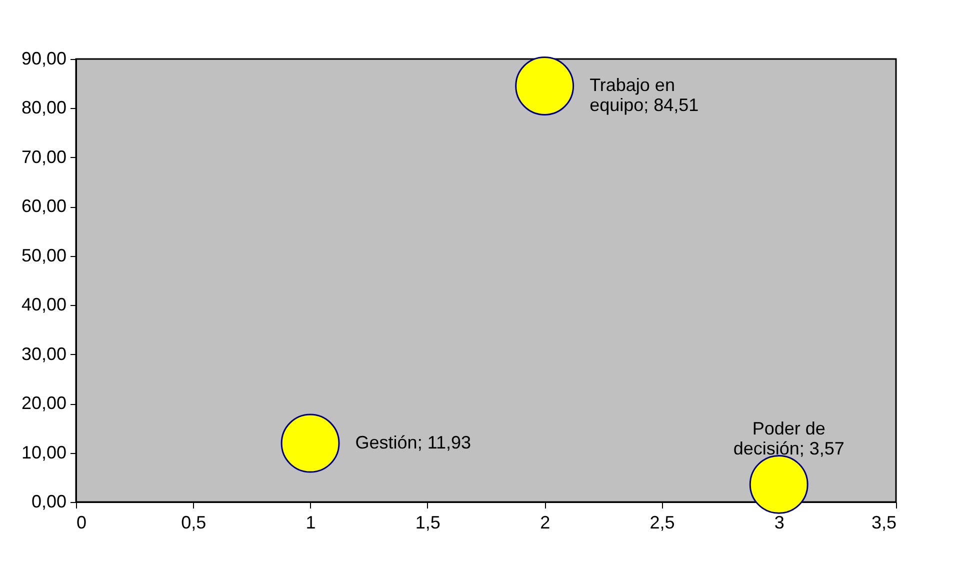 Image resolution: width=957 pixels, height=575 pixels. Describe the element at coordinates (43, 304) in the screenshot. I see `y-tick-label: 40,00` at that location.